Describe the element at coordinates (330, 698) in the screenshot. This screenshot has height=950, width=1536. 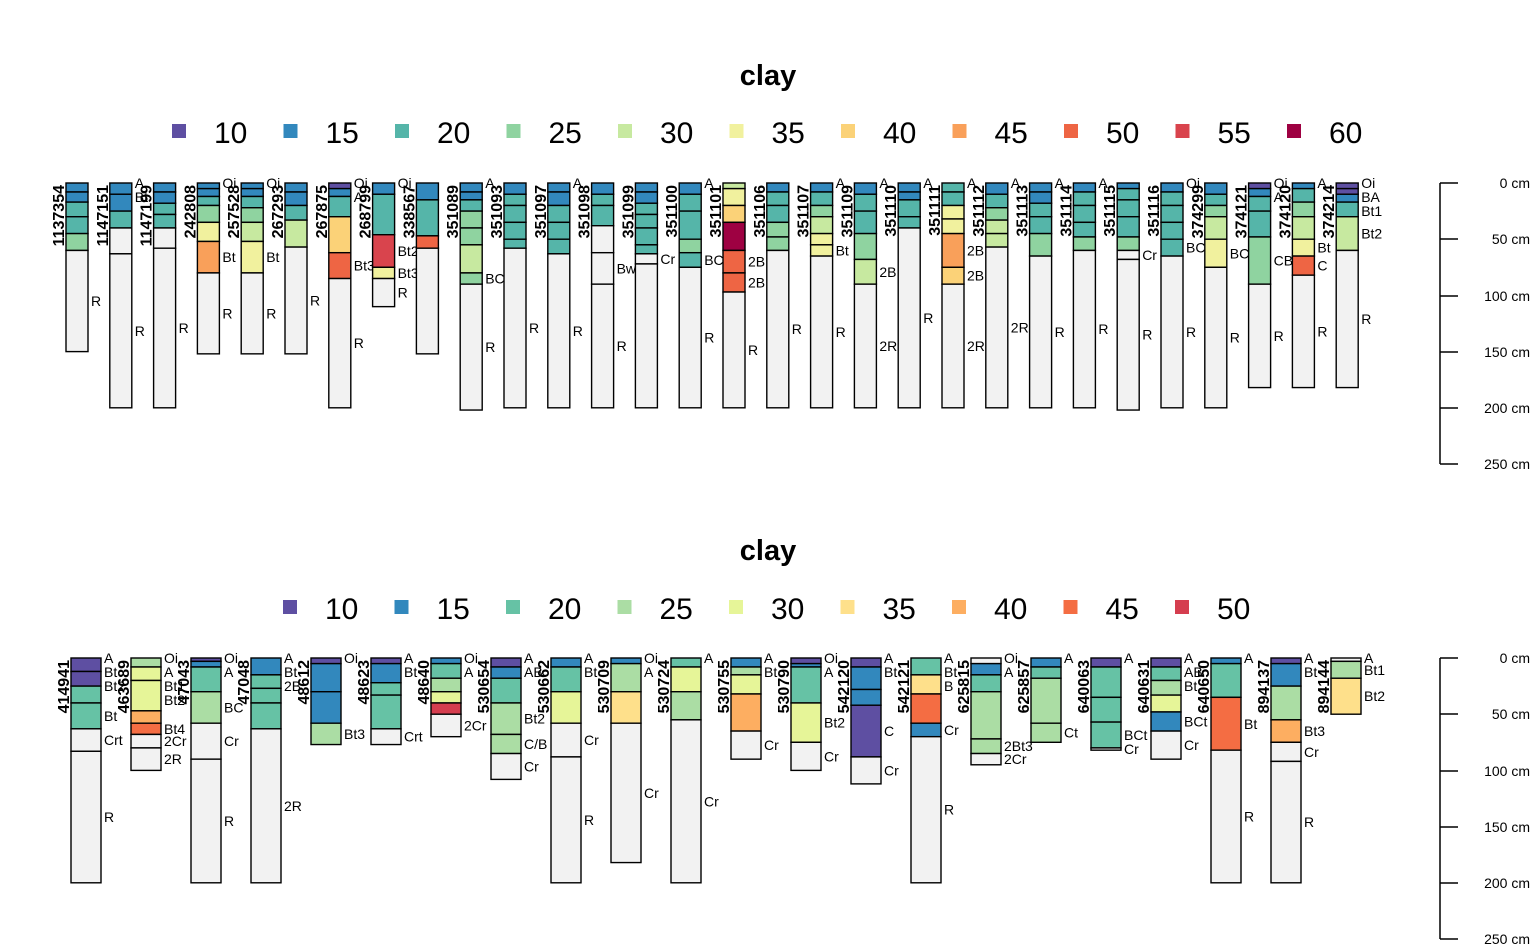
I see `profile-48612: Bt3 Oi 48612` at that location.